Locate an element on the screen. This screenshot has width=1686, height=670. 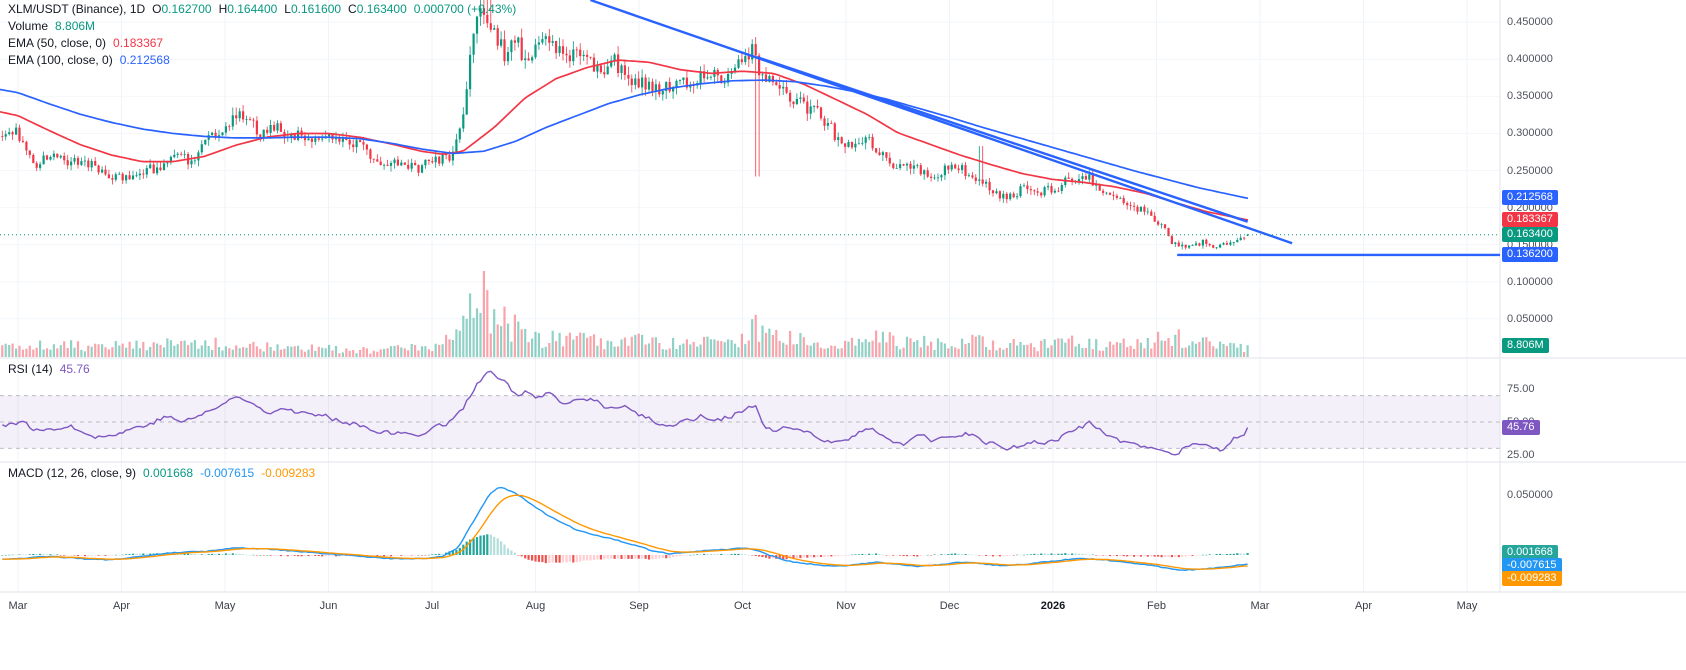
macd-axis-tick: 0.050000 is located at coordinates (1530, 495).